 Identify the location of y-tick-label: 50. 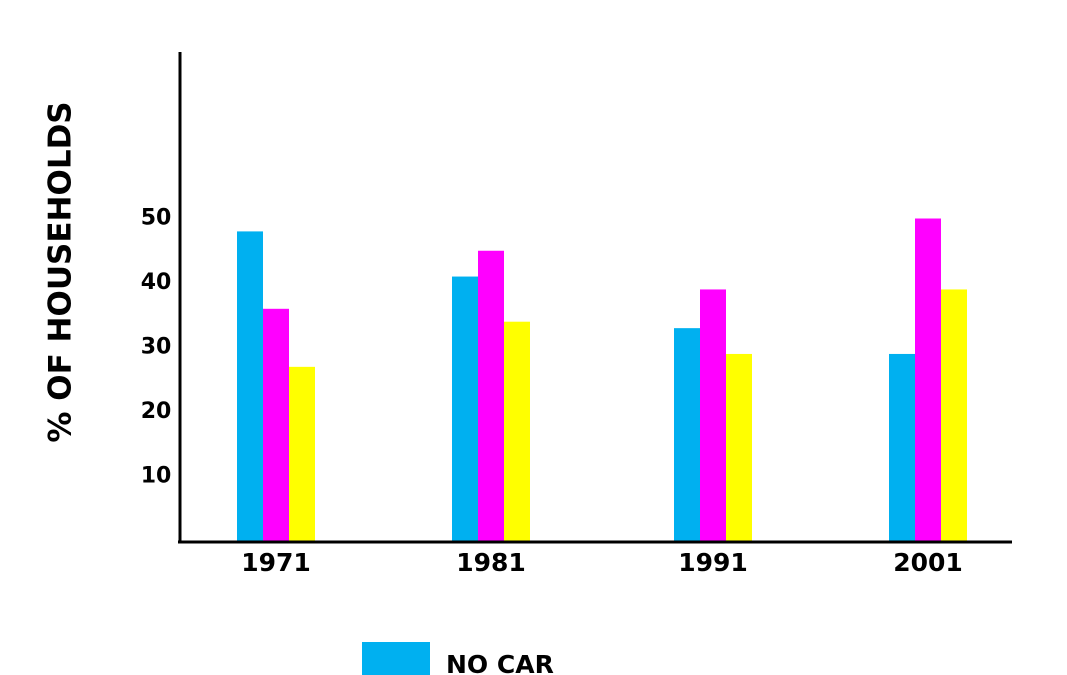
(156, 218).